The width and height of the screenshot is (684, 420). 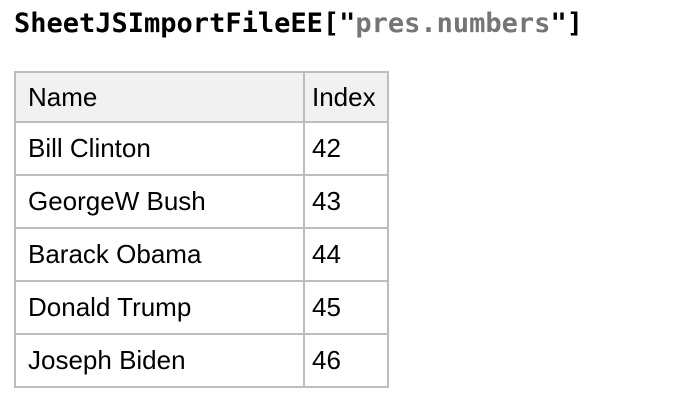 I want to click on page-title: SheetJSImportFileEE["pres.numbers"], so click(x=298, y=24).